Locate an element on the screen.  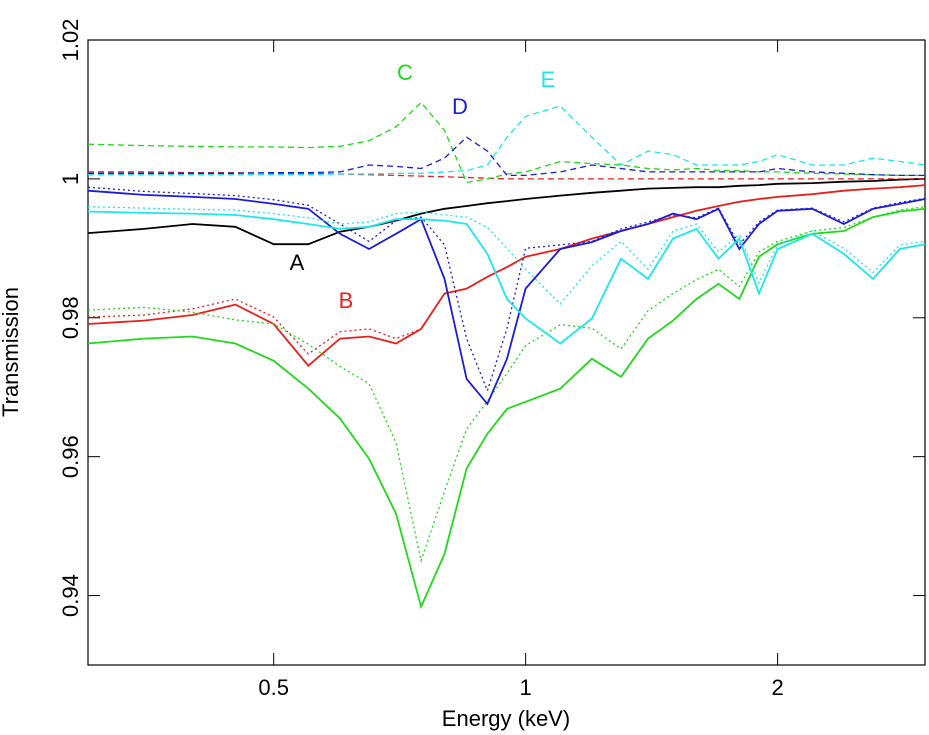
y-tick-label: 0.94 is located at coordinates (70, 595).